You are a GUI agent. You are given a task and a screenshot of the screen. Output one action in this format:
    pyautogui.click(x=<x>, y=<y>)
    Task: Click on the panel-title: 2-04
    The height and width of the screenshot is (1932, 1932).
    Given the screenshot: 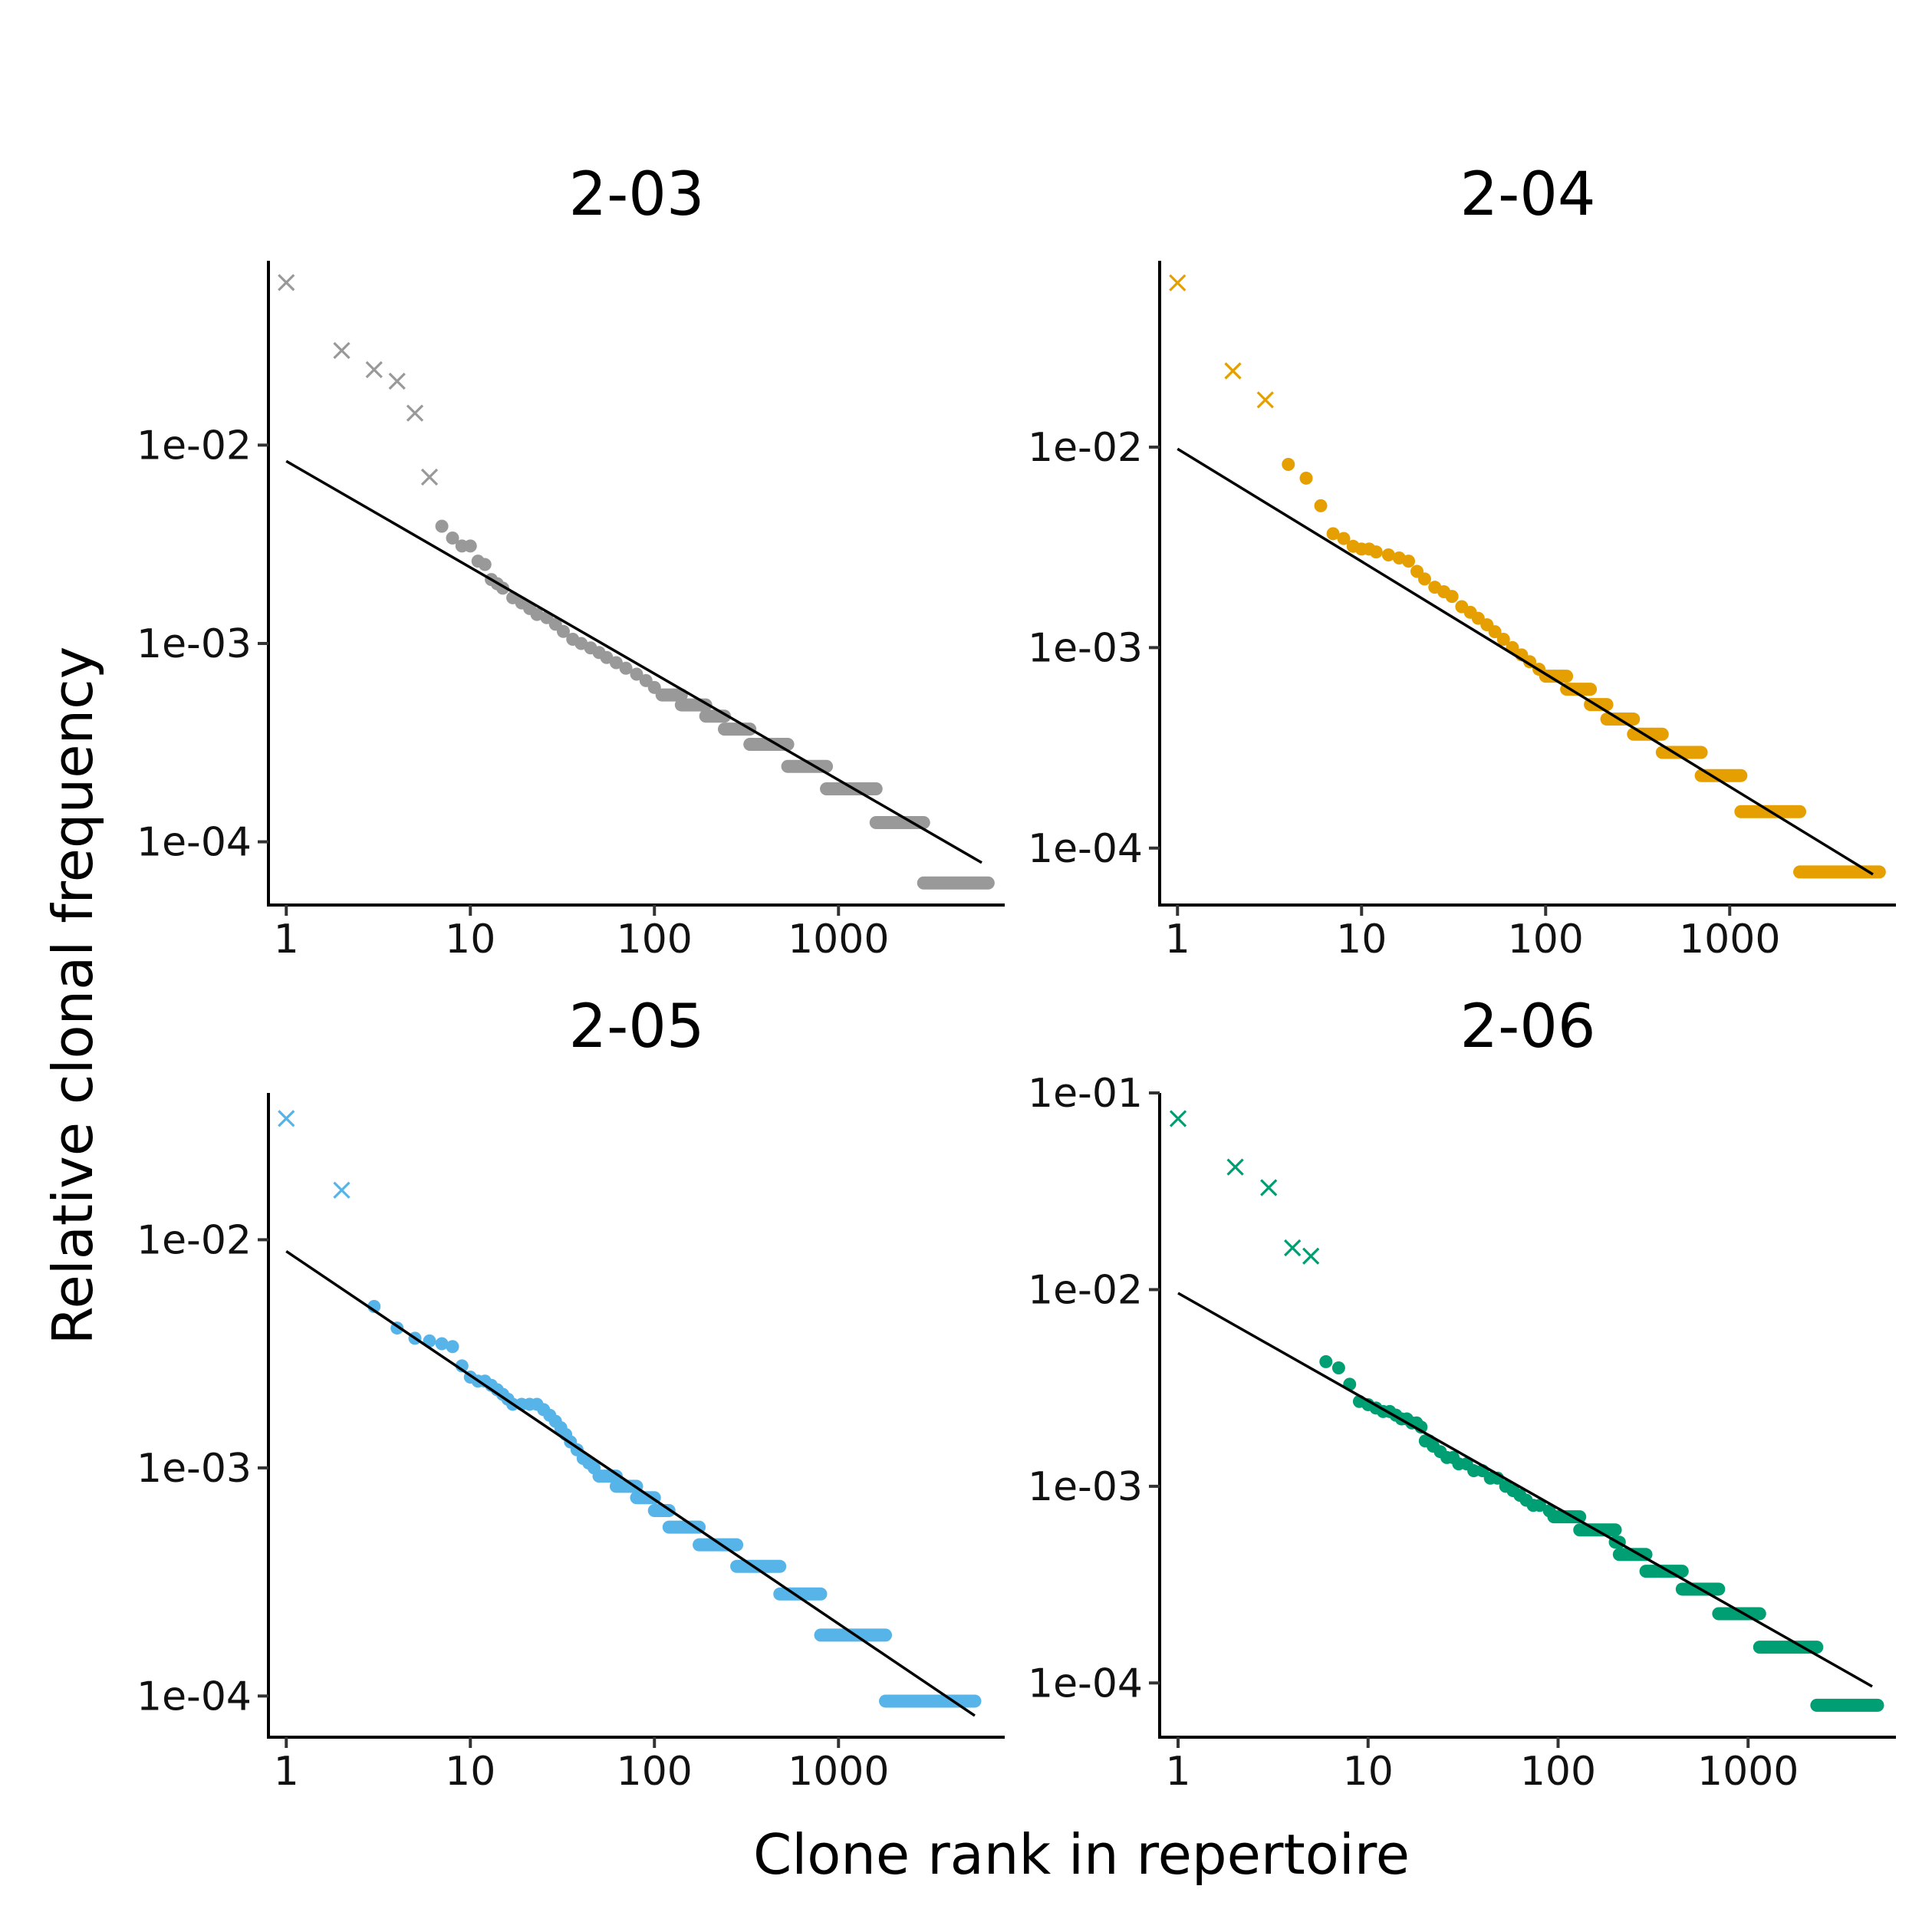 What is the action you would take?
    pyautogui.click(x=1527, y=194)
    